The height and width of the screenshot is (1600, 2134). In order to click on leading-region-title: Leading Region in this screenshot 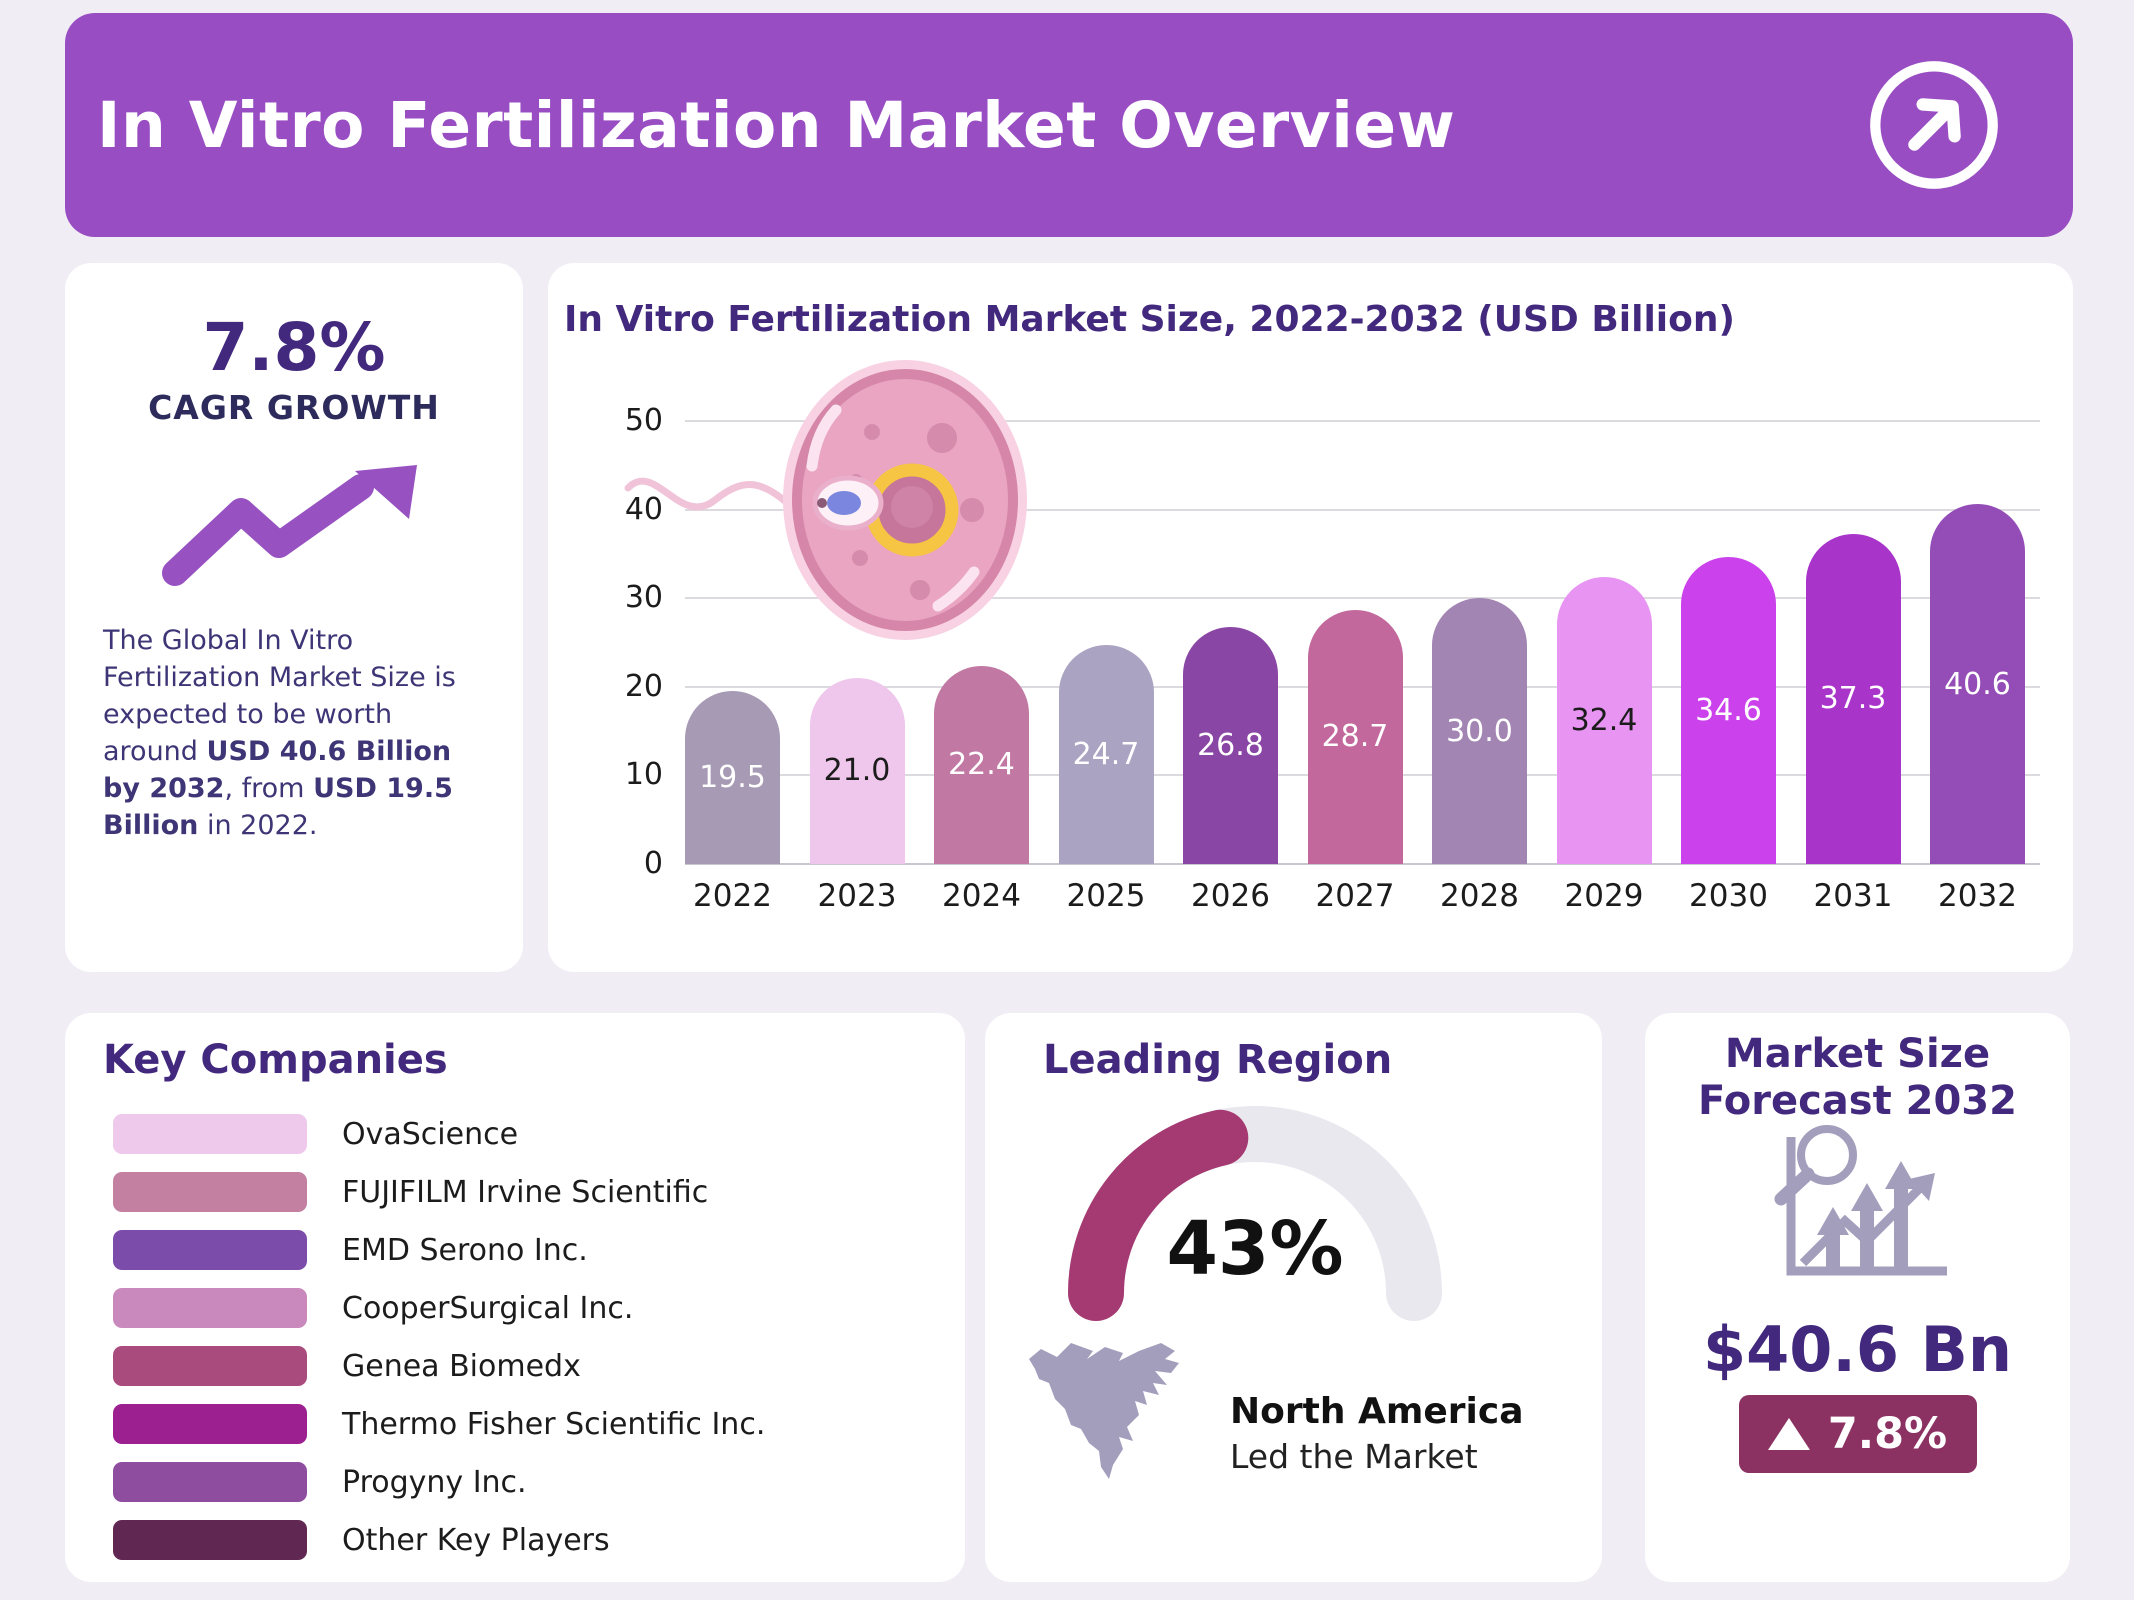, I will do `click(1218, 1060)`.